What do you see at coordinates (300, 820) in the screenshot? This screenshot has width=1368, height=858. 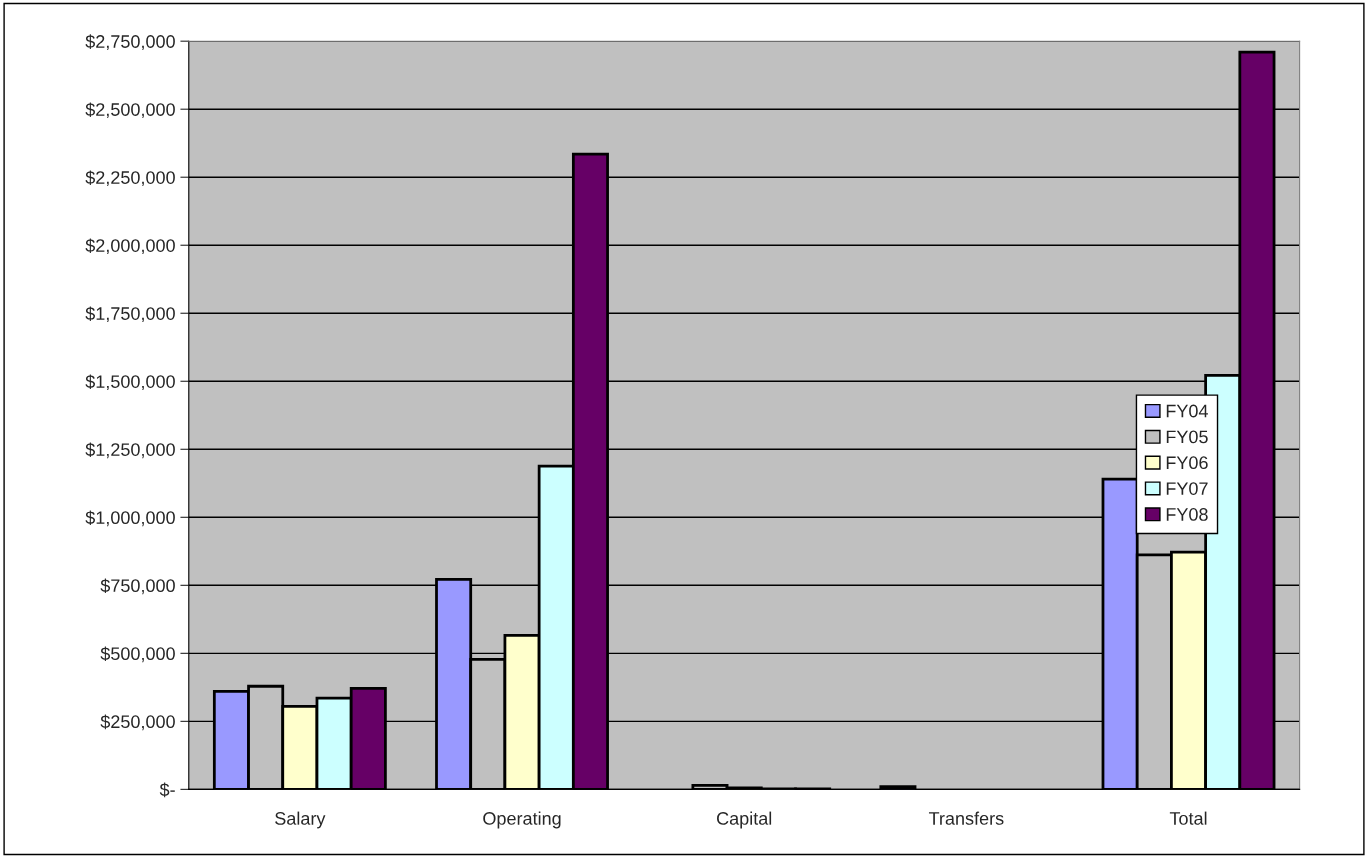 I see `x-tick-label: Salary` at bounding box center [300, 820].